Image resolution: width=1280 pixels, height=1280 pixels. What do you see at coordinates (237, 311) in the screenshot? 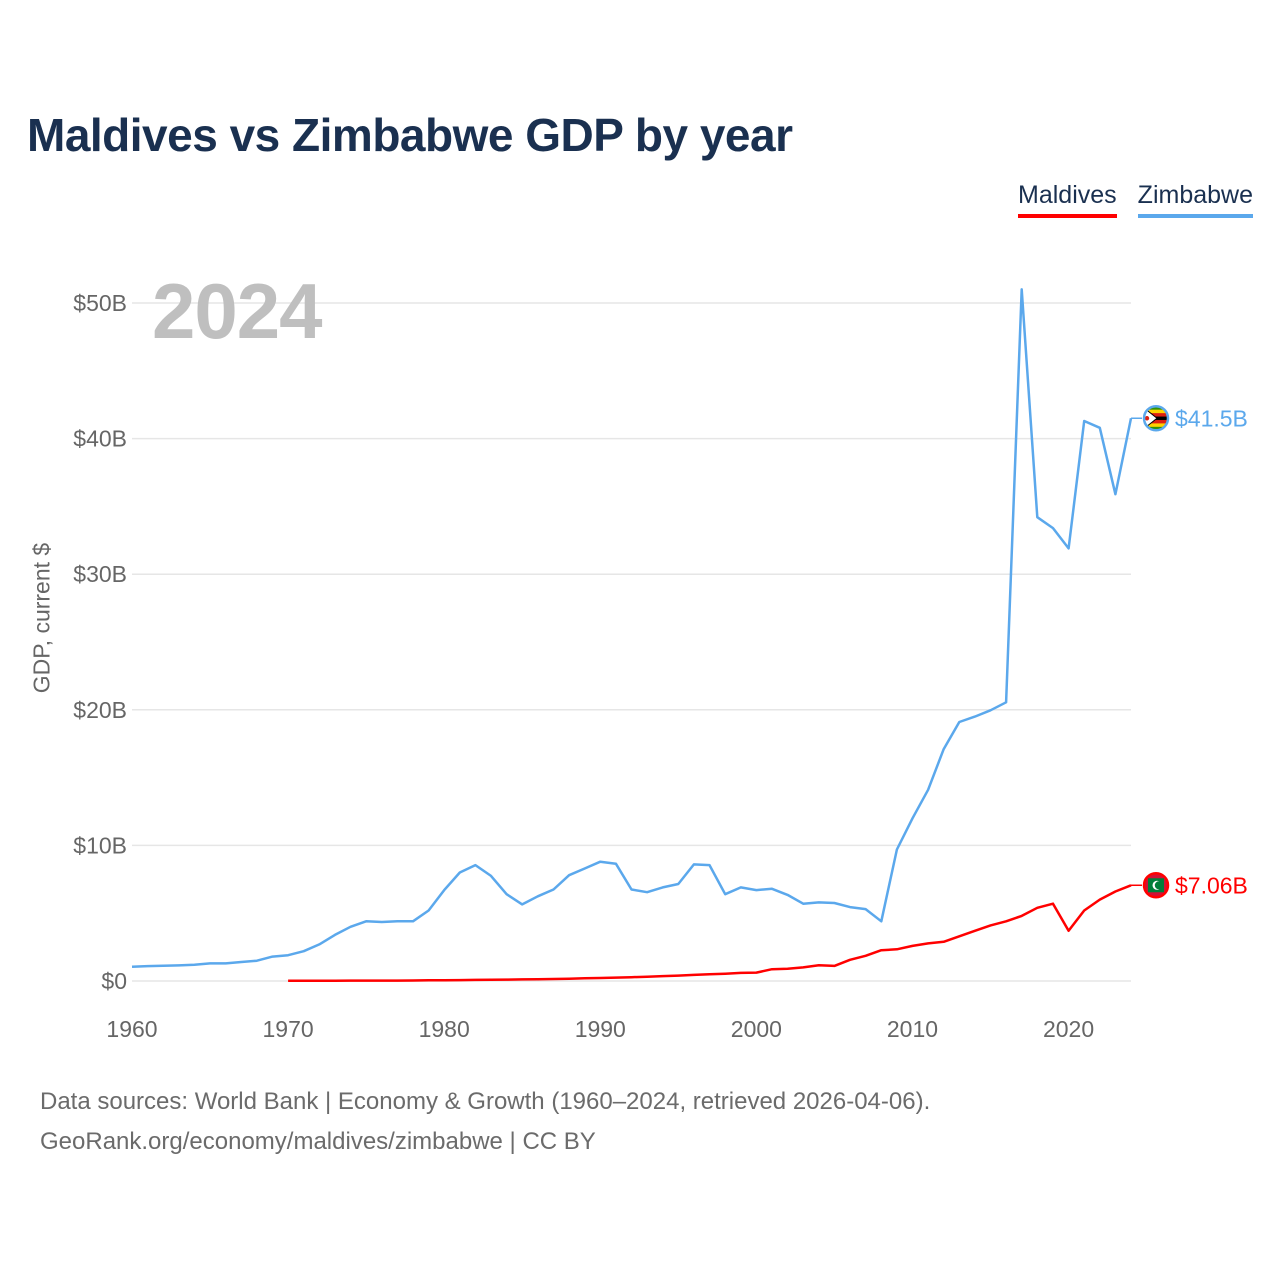
I see `year-watermark: 2024` at bounding box center [237, 311].